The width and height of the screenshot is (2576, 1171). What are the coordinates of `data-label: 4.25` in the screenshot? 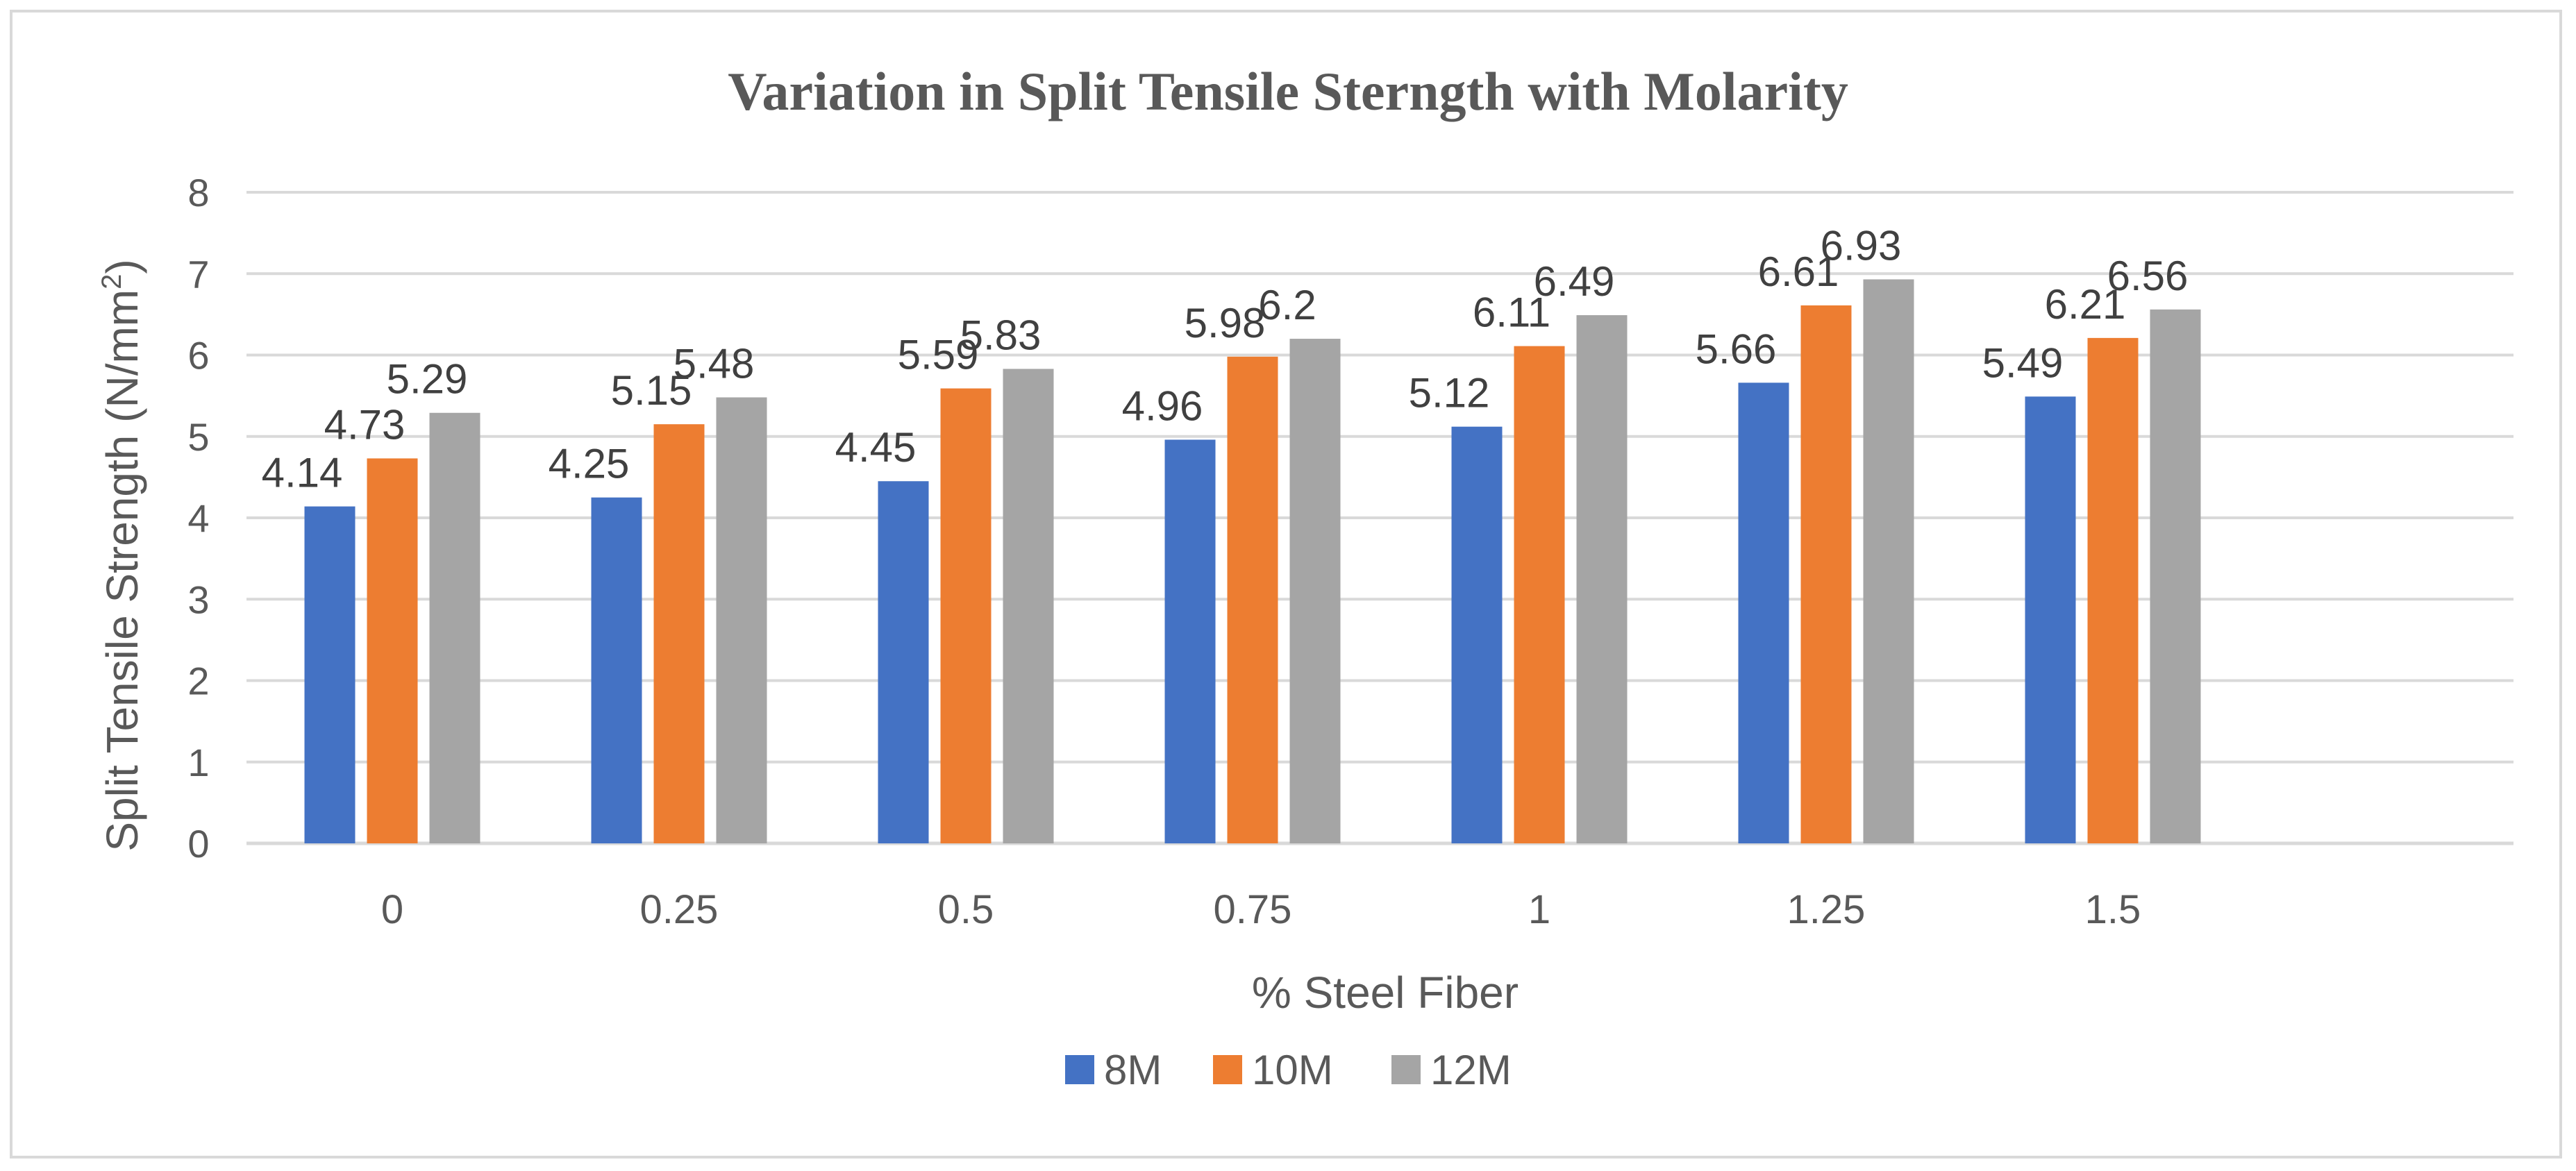 It's located at (589, 464).